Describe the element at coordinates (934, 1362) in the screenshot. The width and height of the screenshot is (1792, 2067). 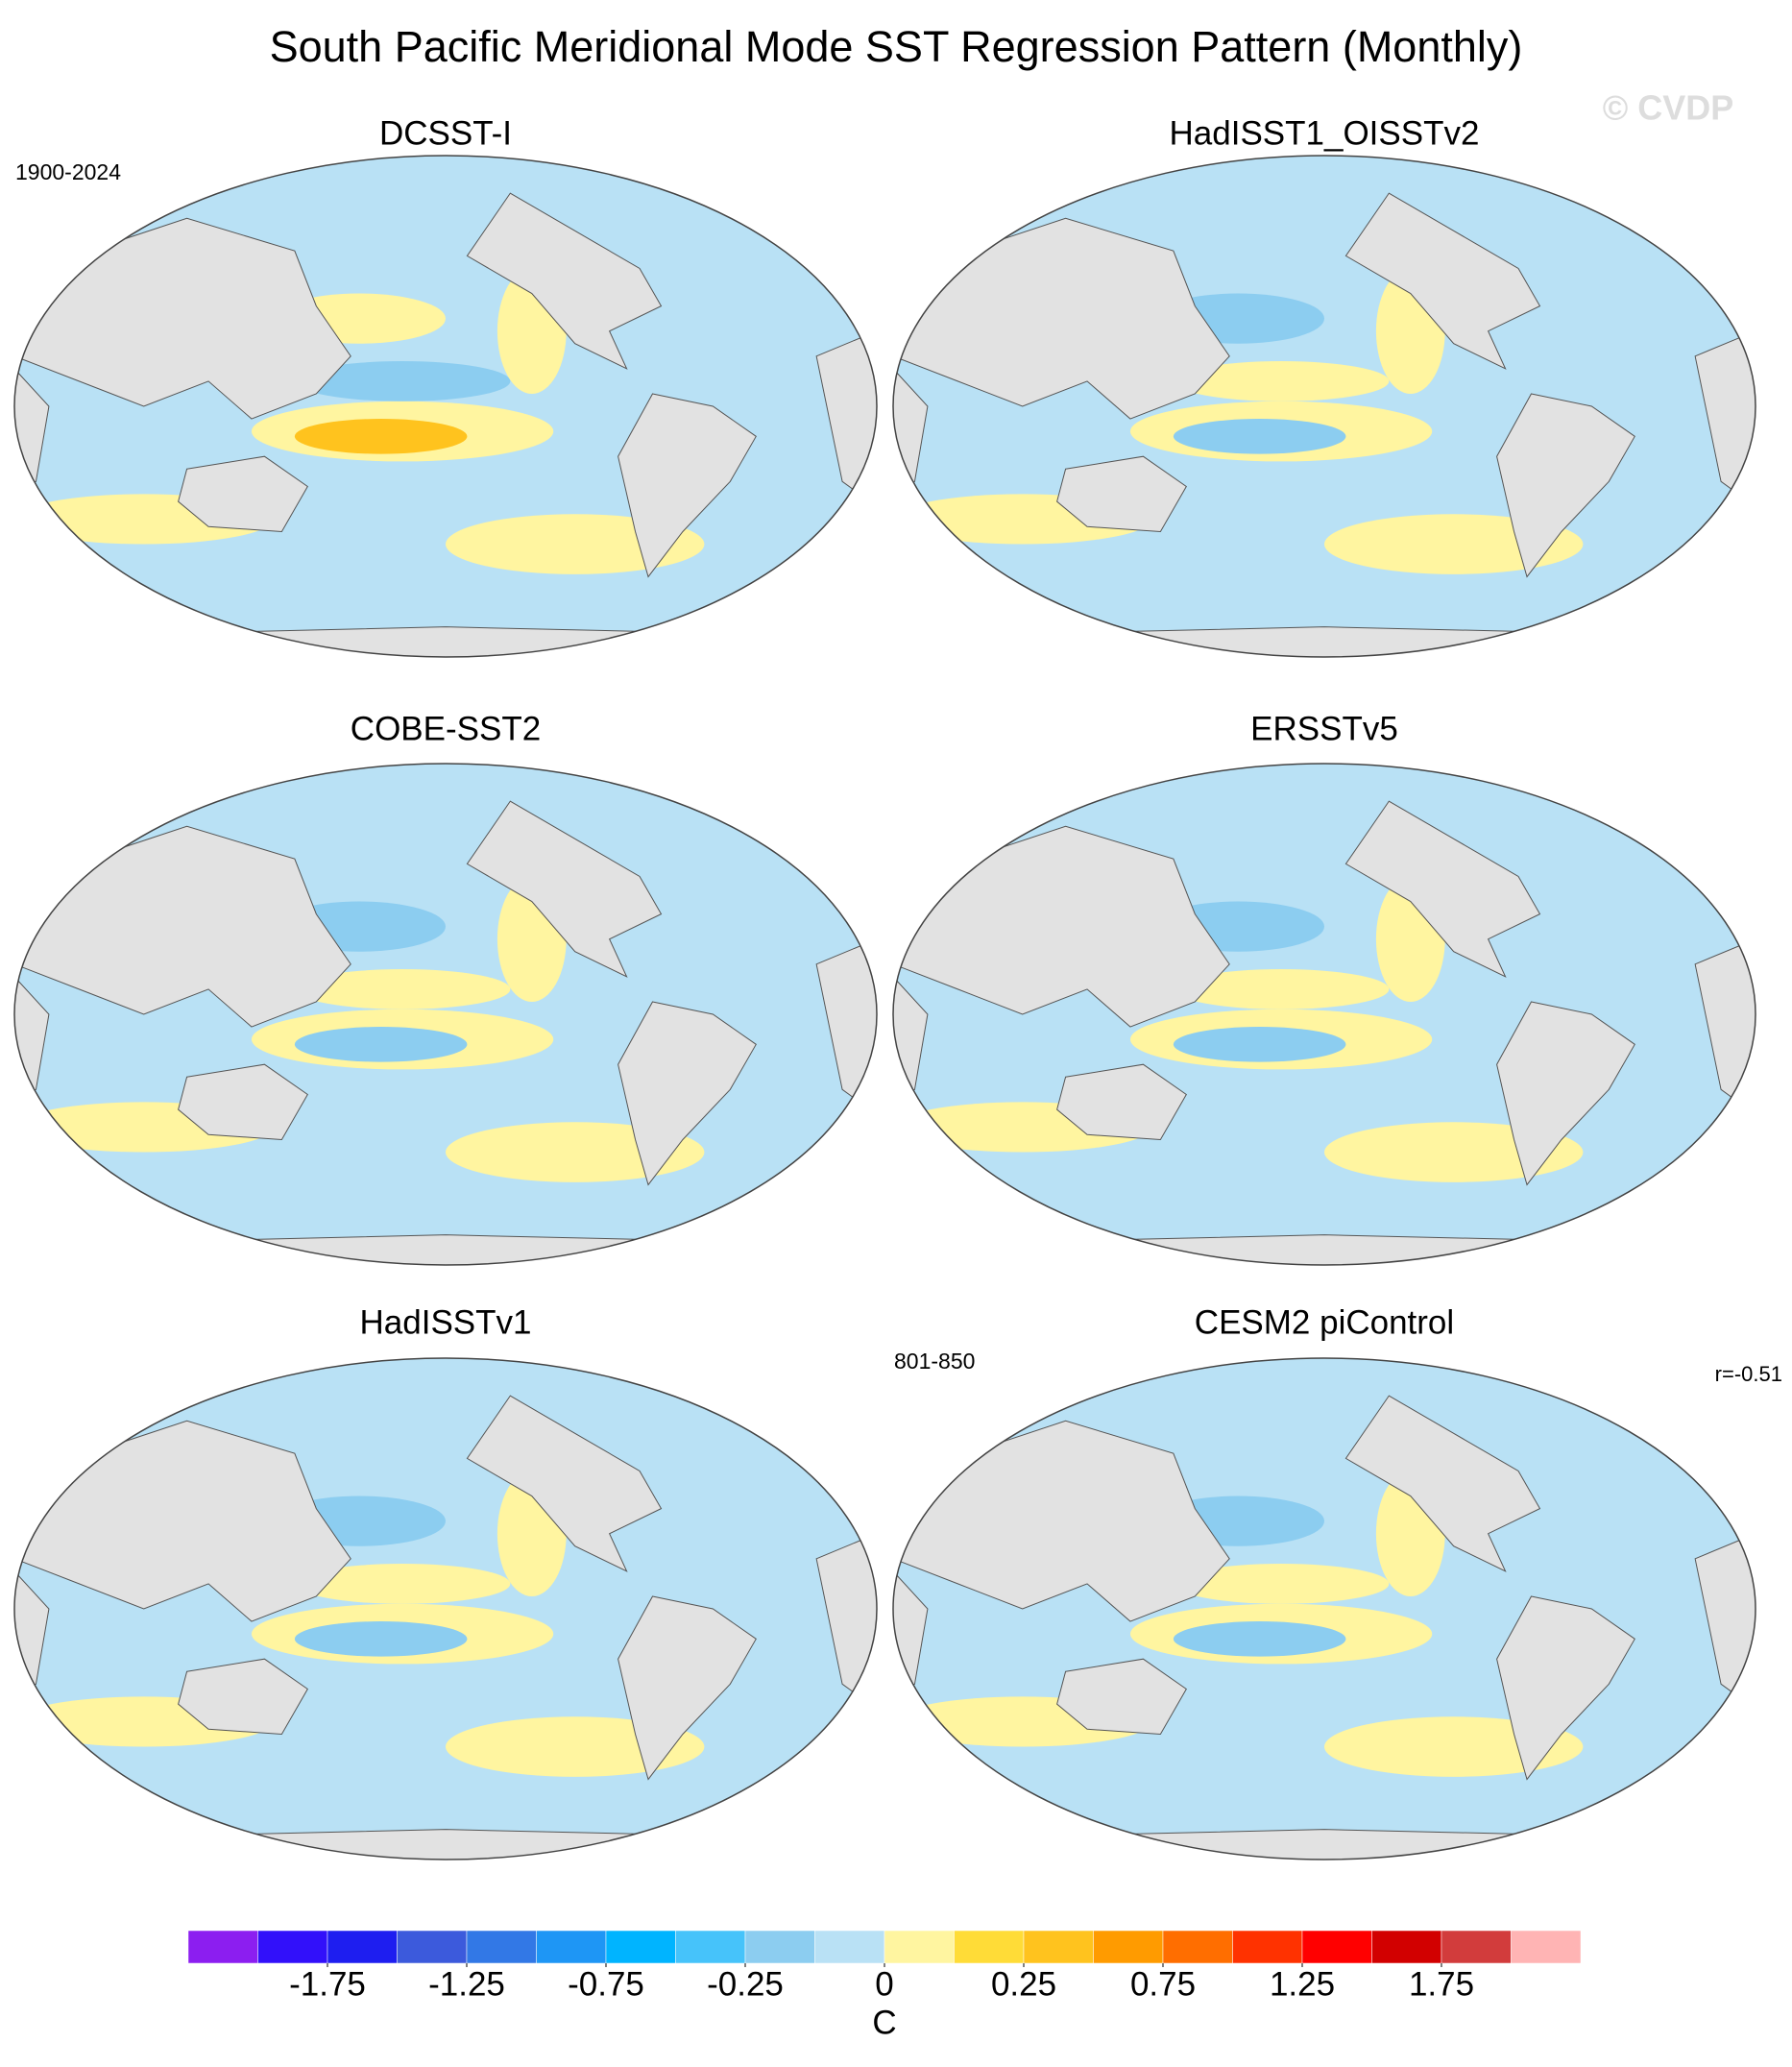
I see `period-note: 801-850` at that location.